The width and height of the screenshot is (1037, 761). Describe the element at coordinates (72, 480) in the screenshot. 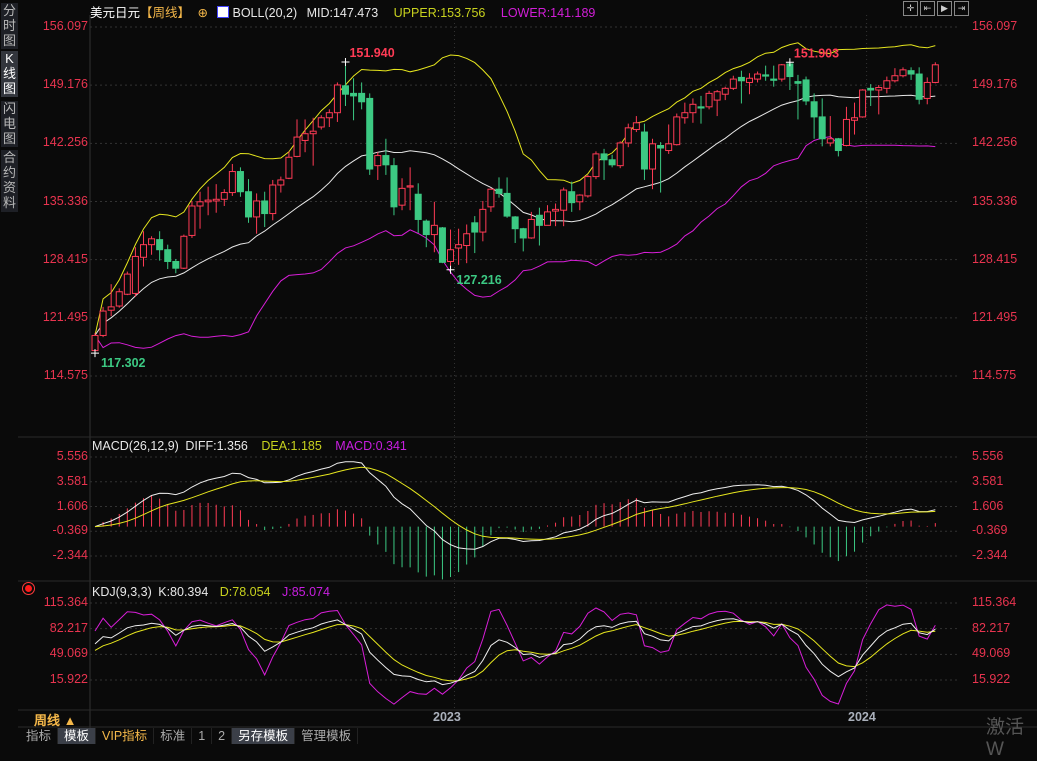

I see `macd-y-tick-left: 3.581` at that location.